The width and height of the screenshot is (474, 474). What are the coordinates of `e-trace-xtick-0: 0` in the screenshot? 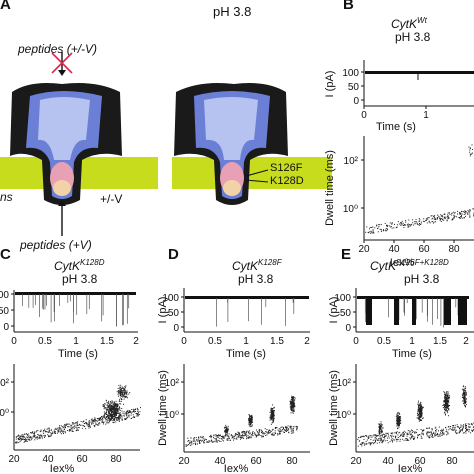 It's located at (356, 341).